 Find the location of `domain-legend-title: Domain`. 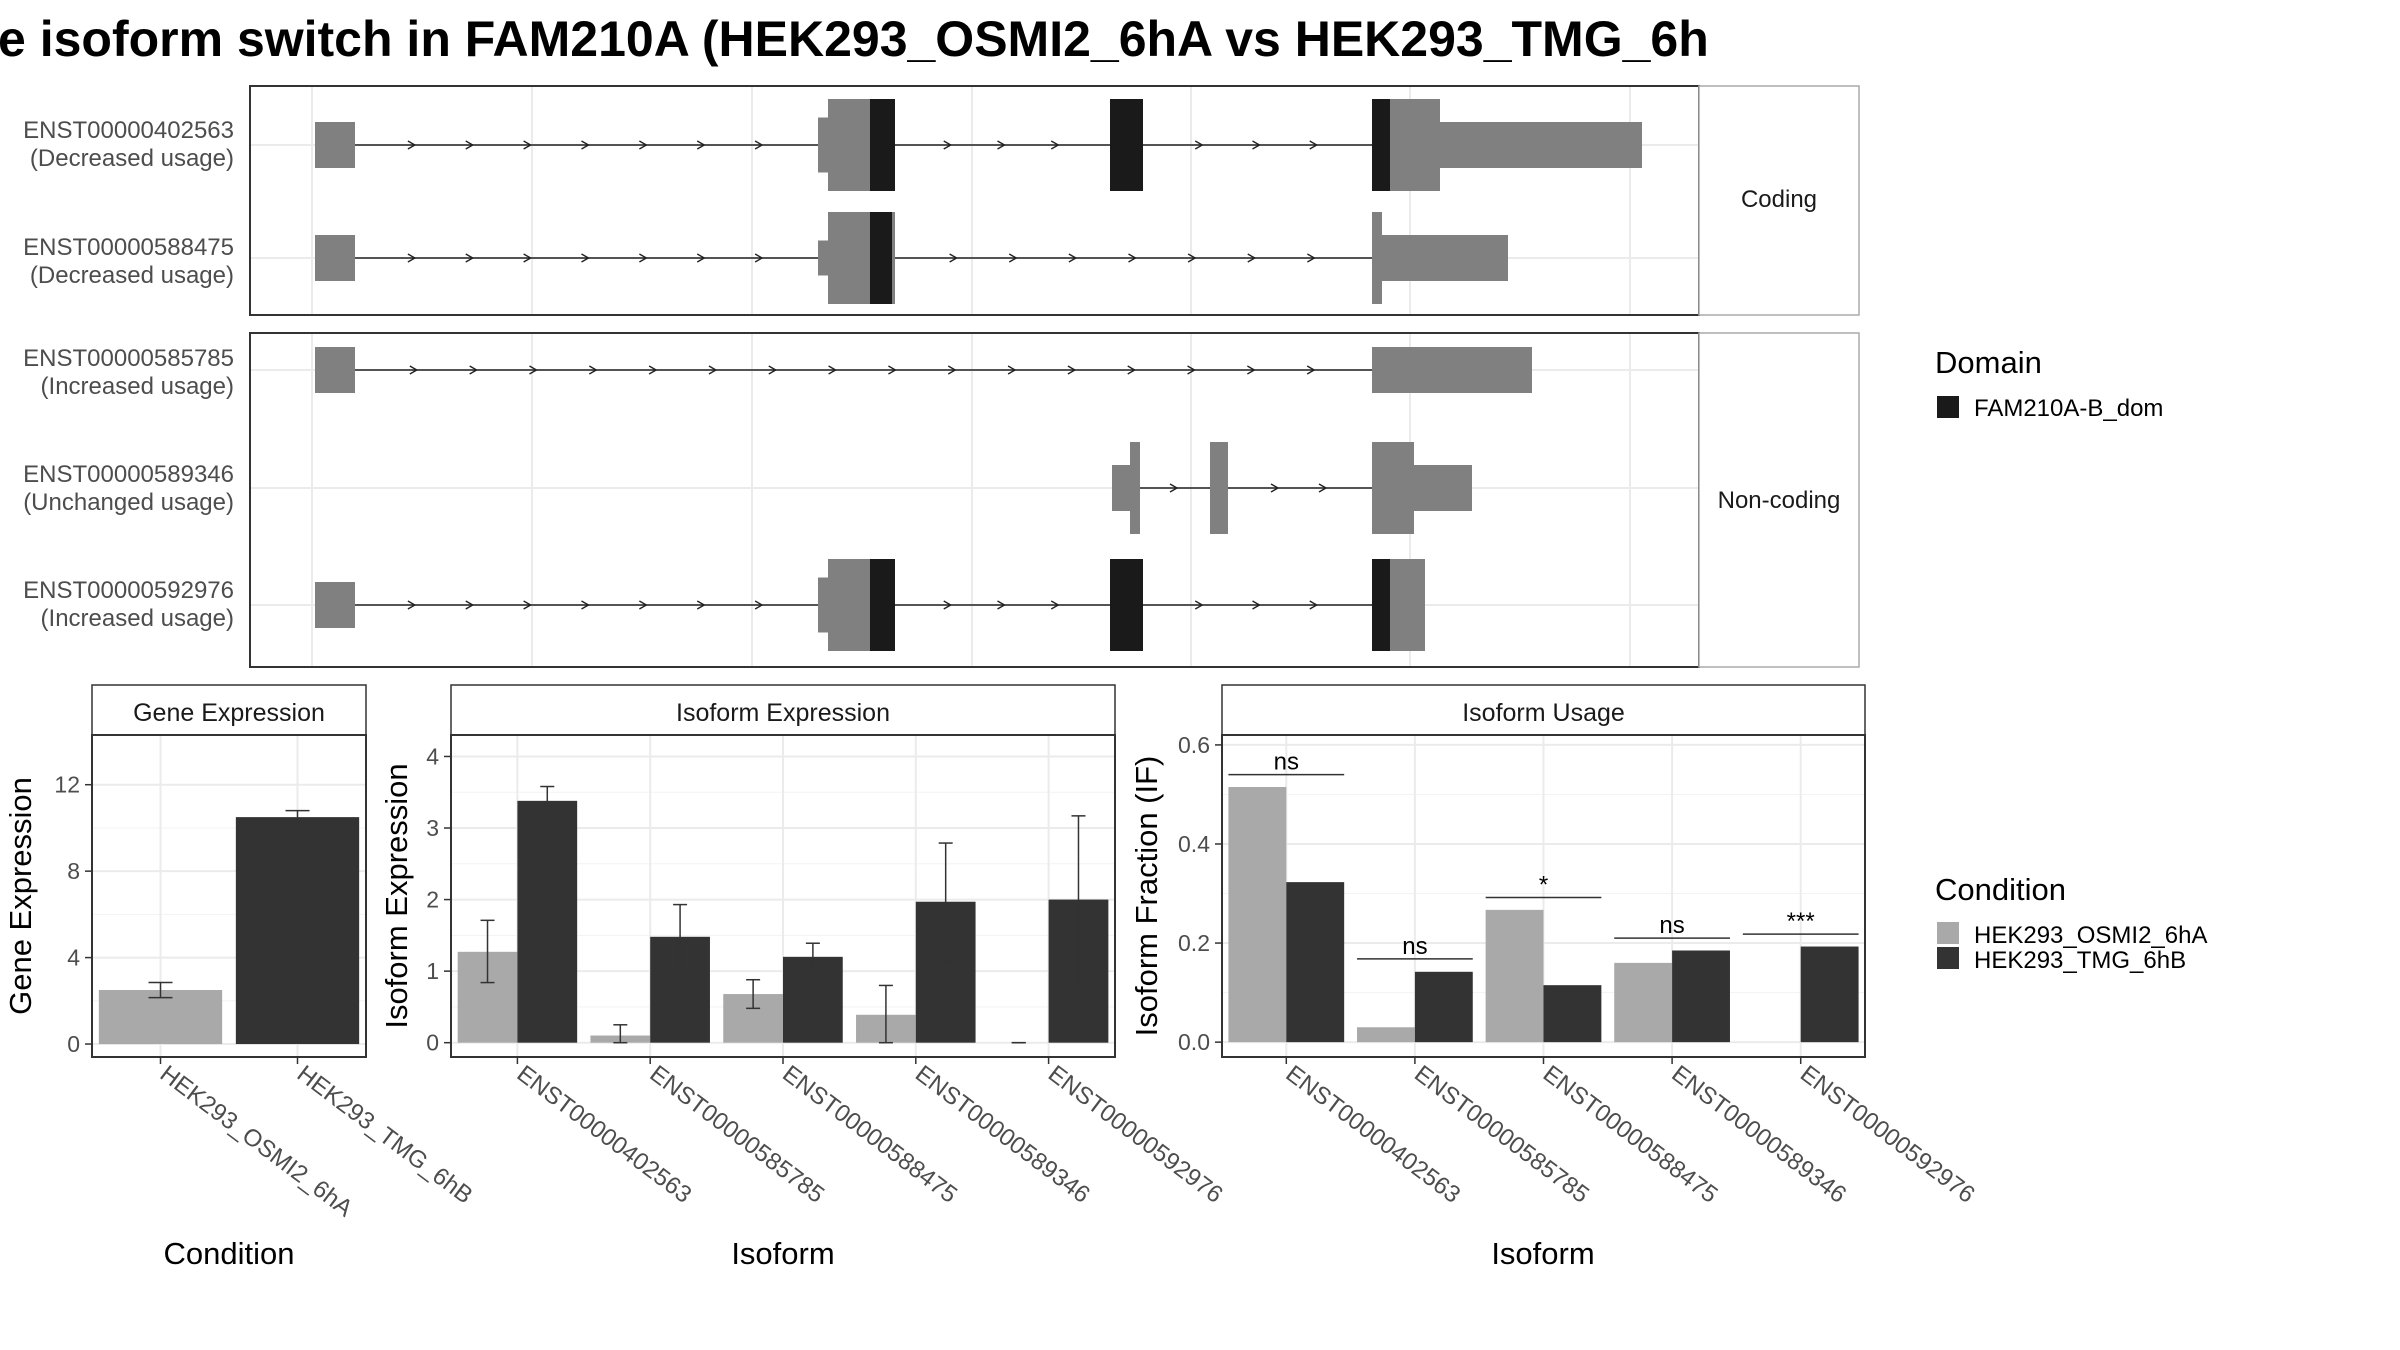

domain-legend-title: Domain is located at coordinates (1988, 362).